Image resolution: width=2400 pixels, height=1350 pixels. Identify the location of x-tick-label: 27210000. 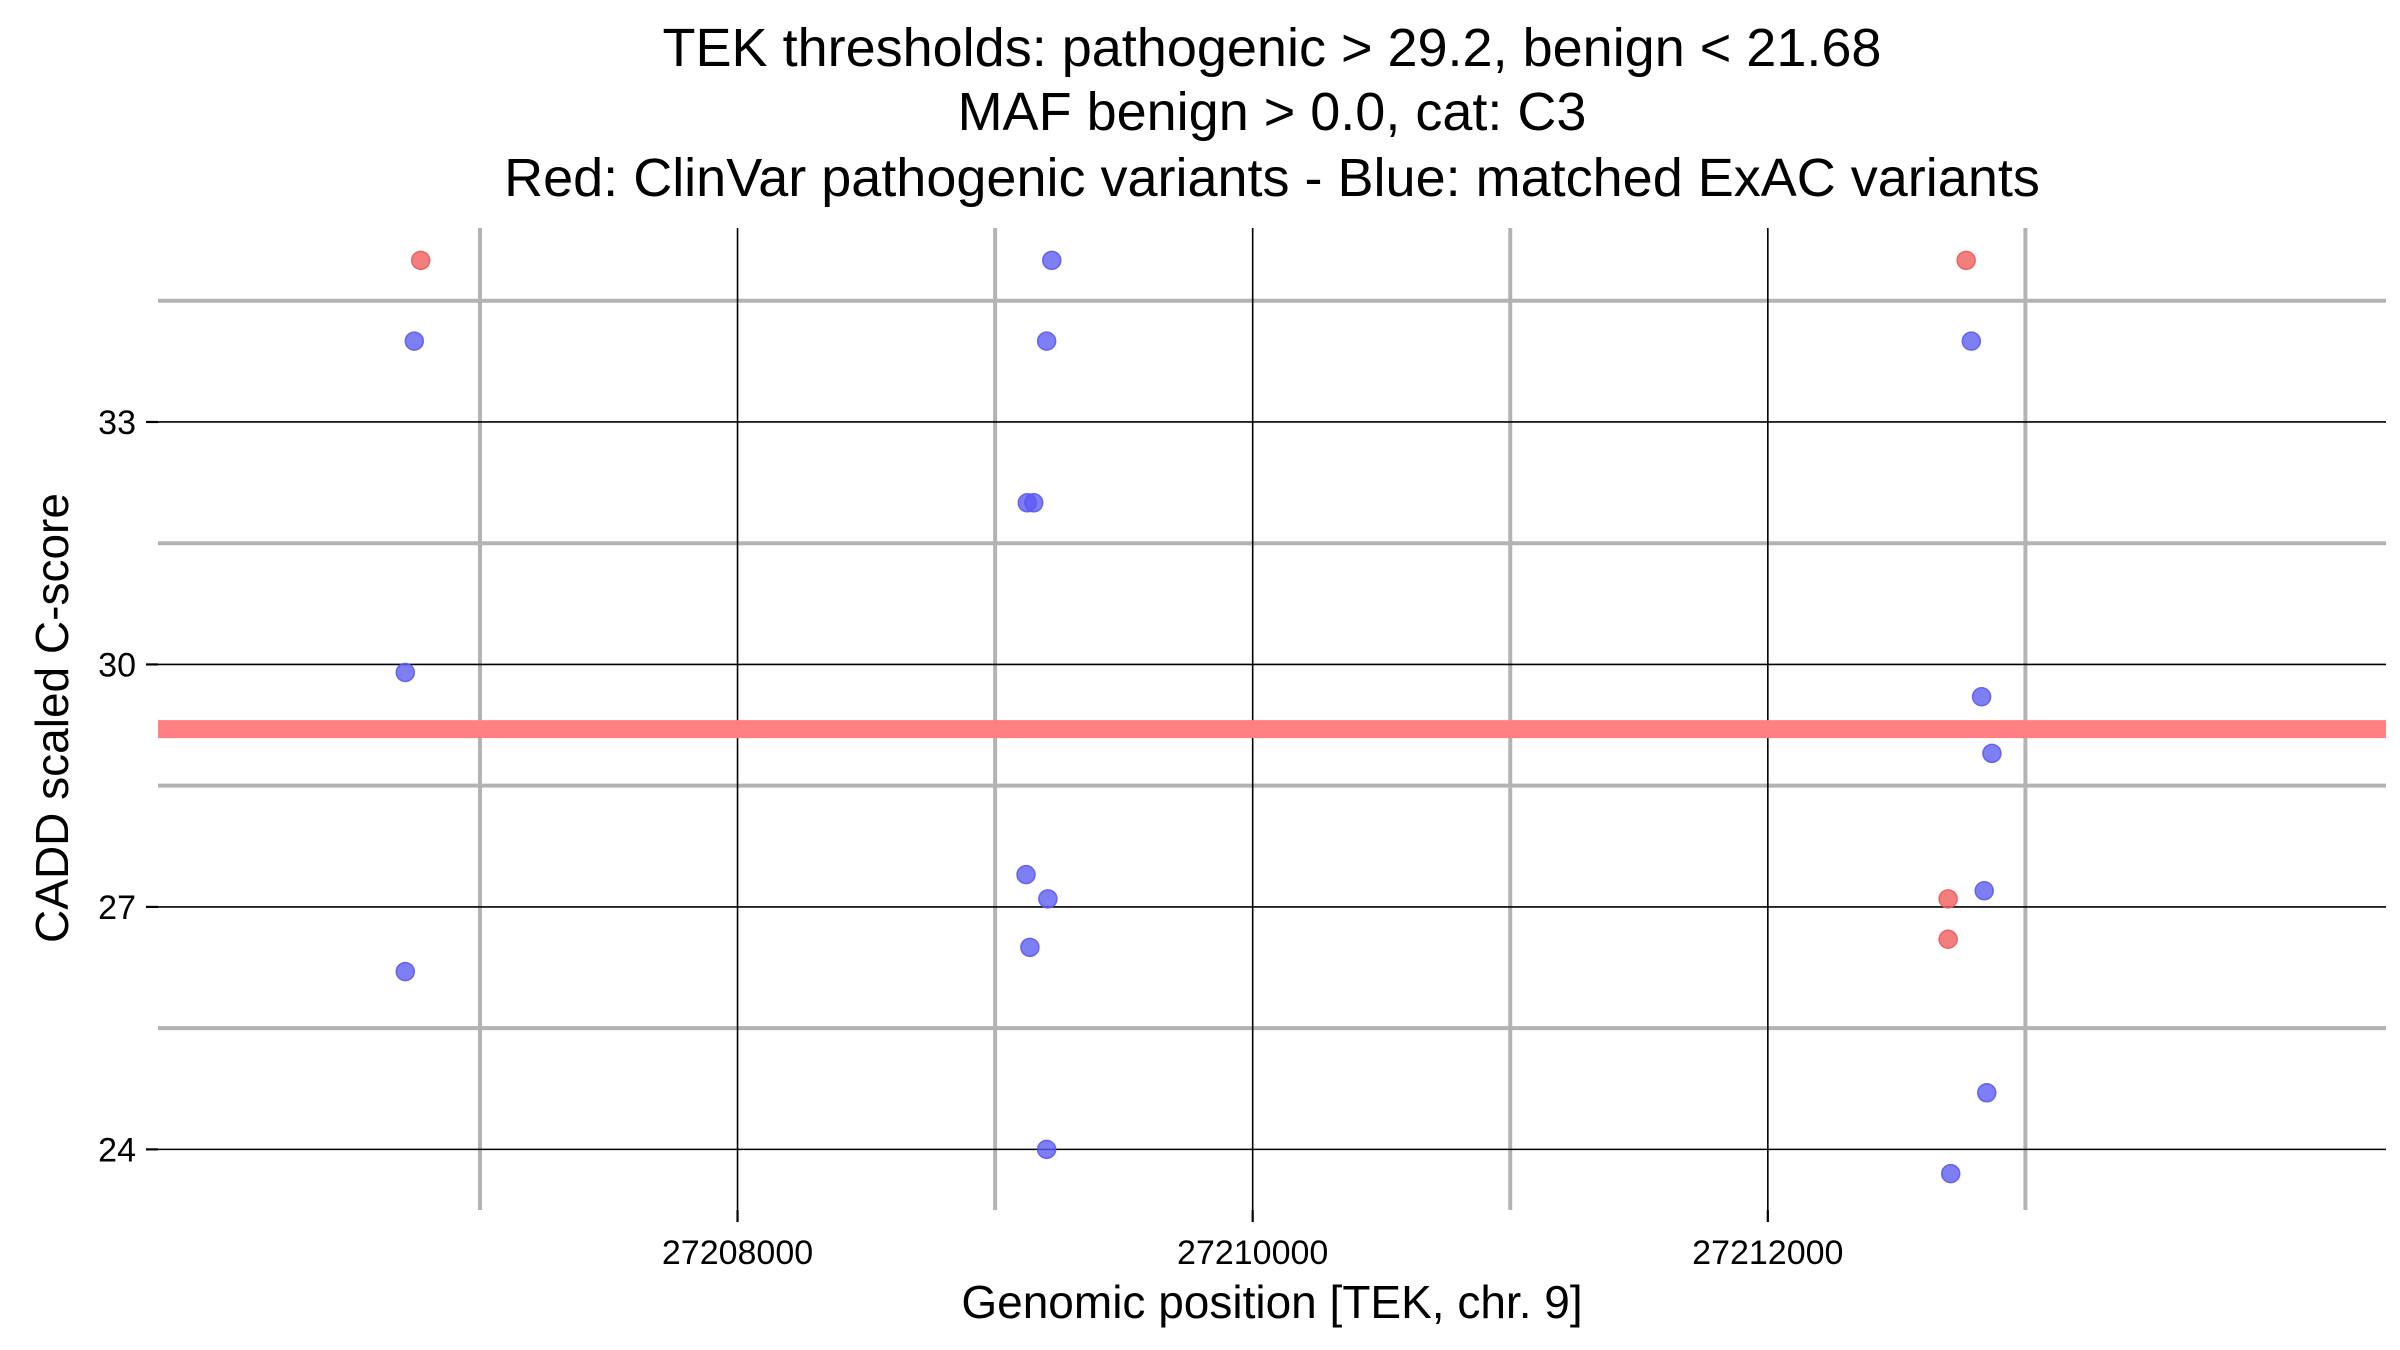
(1252, 1253).